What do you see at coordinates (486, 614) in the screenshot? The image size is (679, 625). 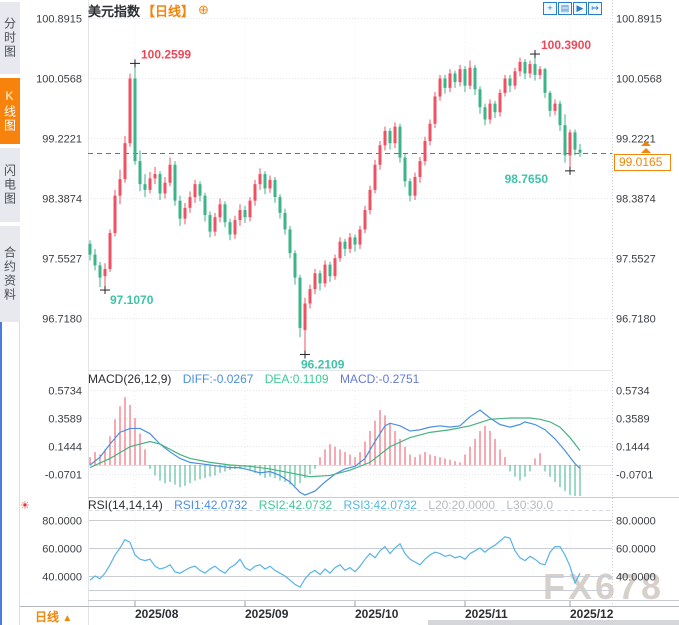 I see `date-axis-label: 2025/11` at bounding box center [486, 614].